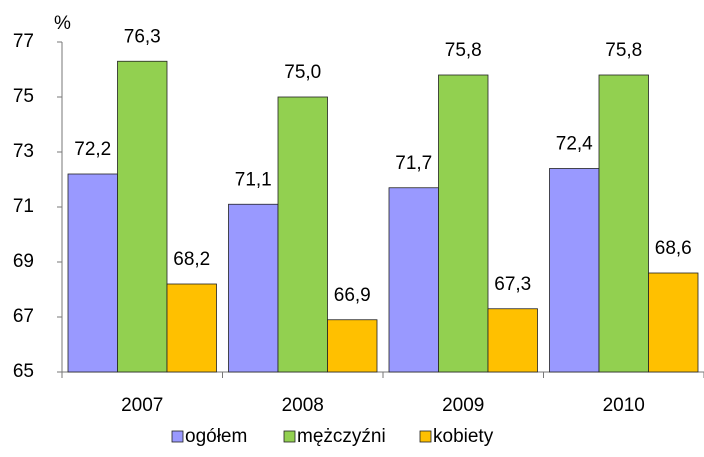 Image resolution: width=704 pixels, height=457 pixels. I want to click on value-label: 76,3, so click(142, 36).